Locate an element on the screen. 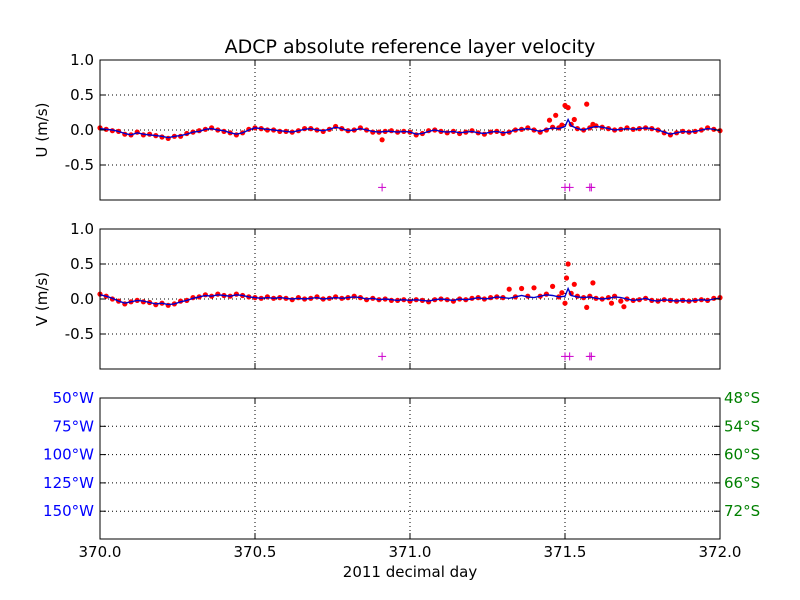  latitude-tick-label: 54°S is located at coordinates (742, 426).